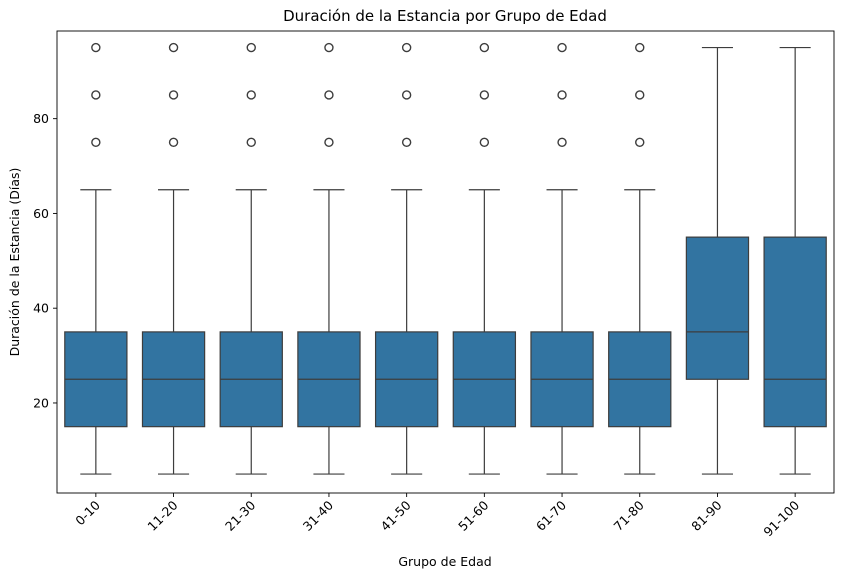  What do you see at coordinates (706, 515) in the screenshot?
I see `x-tick-label-8: 81-90` at bounding box center [706, 515].